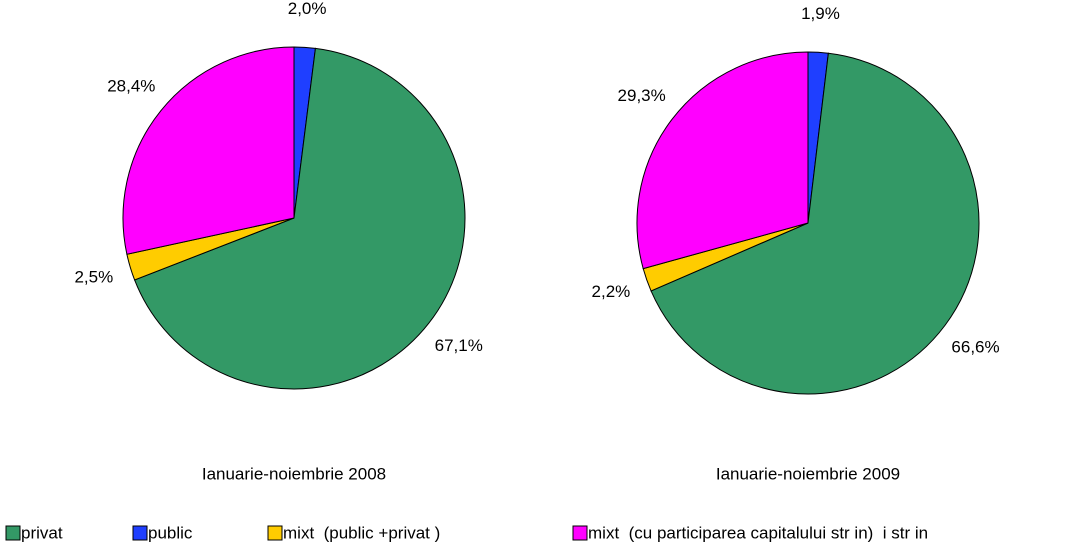 The image size is (1072, 545). Describe the element at coordinates (459, 345) in the screenshot. I see `data-label: 67,1%` at that location.